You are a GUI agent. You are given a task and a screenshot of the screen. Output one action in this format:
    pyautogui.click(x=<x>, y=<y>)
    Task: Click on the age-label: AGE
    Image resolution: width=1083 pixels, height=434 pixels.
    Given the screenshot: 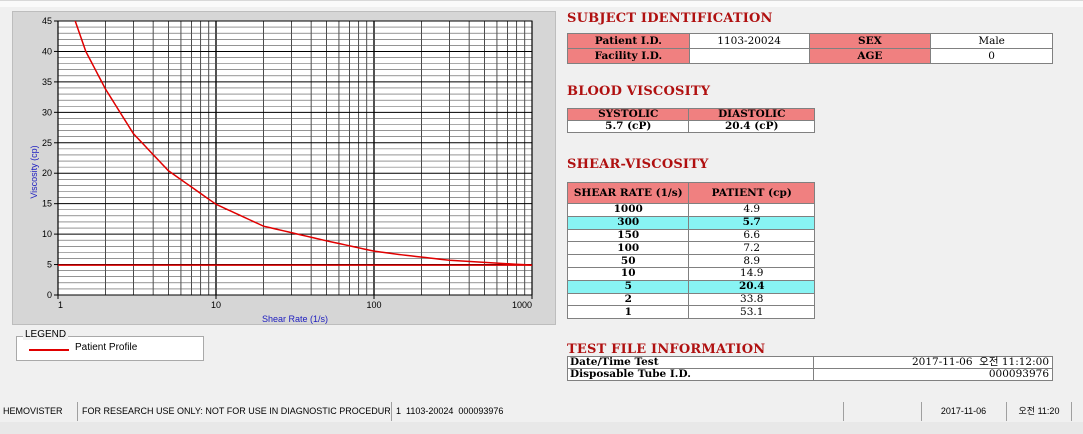 What is the action you would take?
    pyautogui.click(x=870, y=56)
    